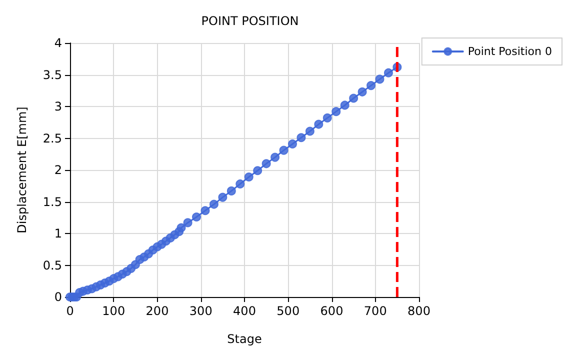 The height and width of the screenshot is (362, 570). I want to click on y-tick-label: 3, so click(58, 107).